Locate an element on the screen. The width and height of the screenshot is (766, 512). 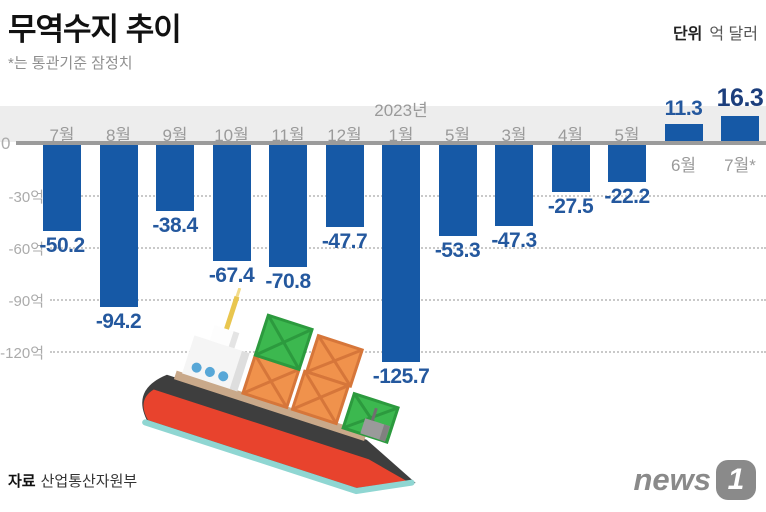
y-tick-label: -120억 is located at coordinates (22, 353).